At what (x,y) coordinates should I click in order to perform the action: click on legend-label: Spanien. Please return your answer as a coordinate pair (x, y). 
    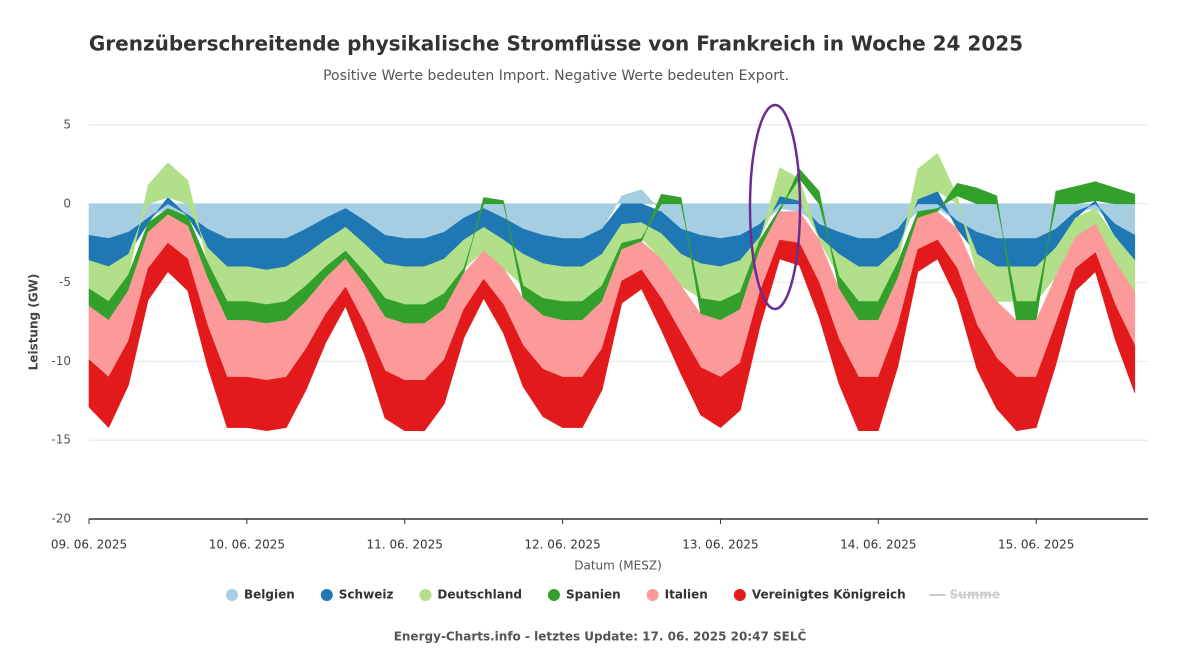
    Looking at the image, I should click on (593, 595).